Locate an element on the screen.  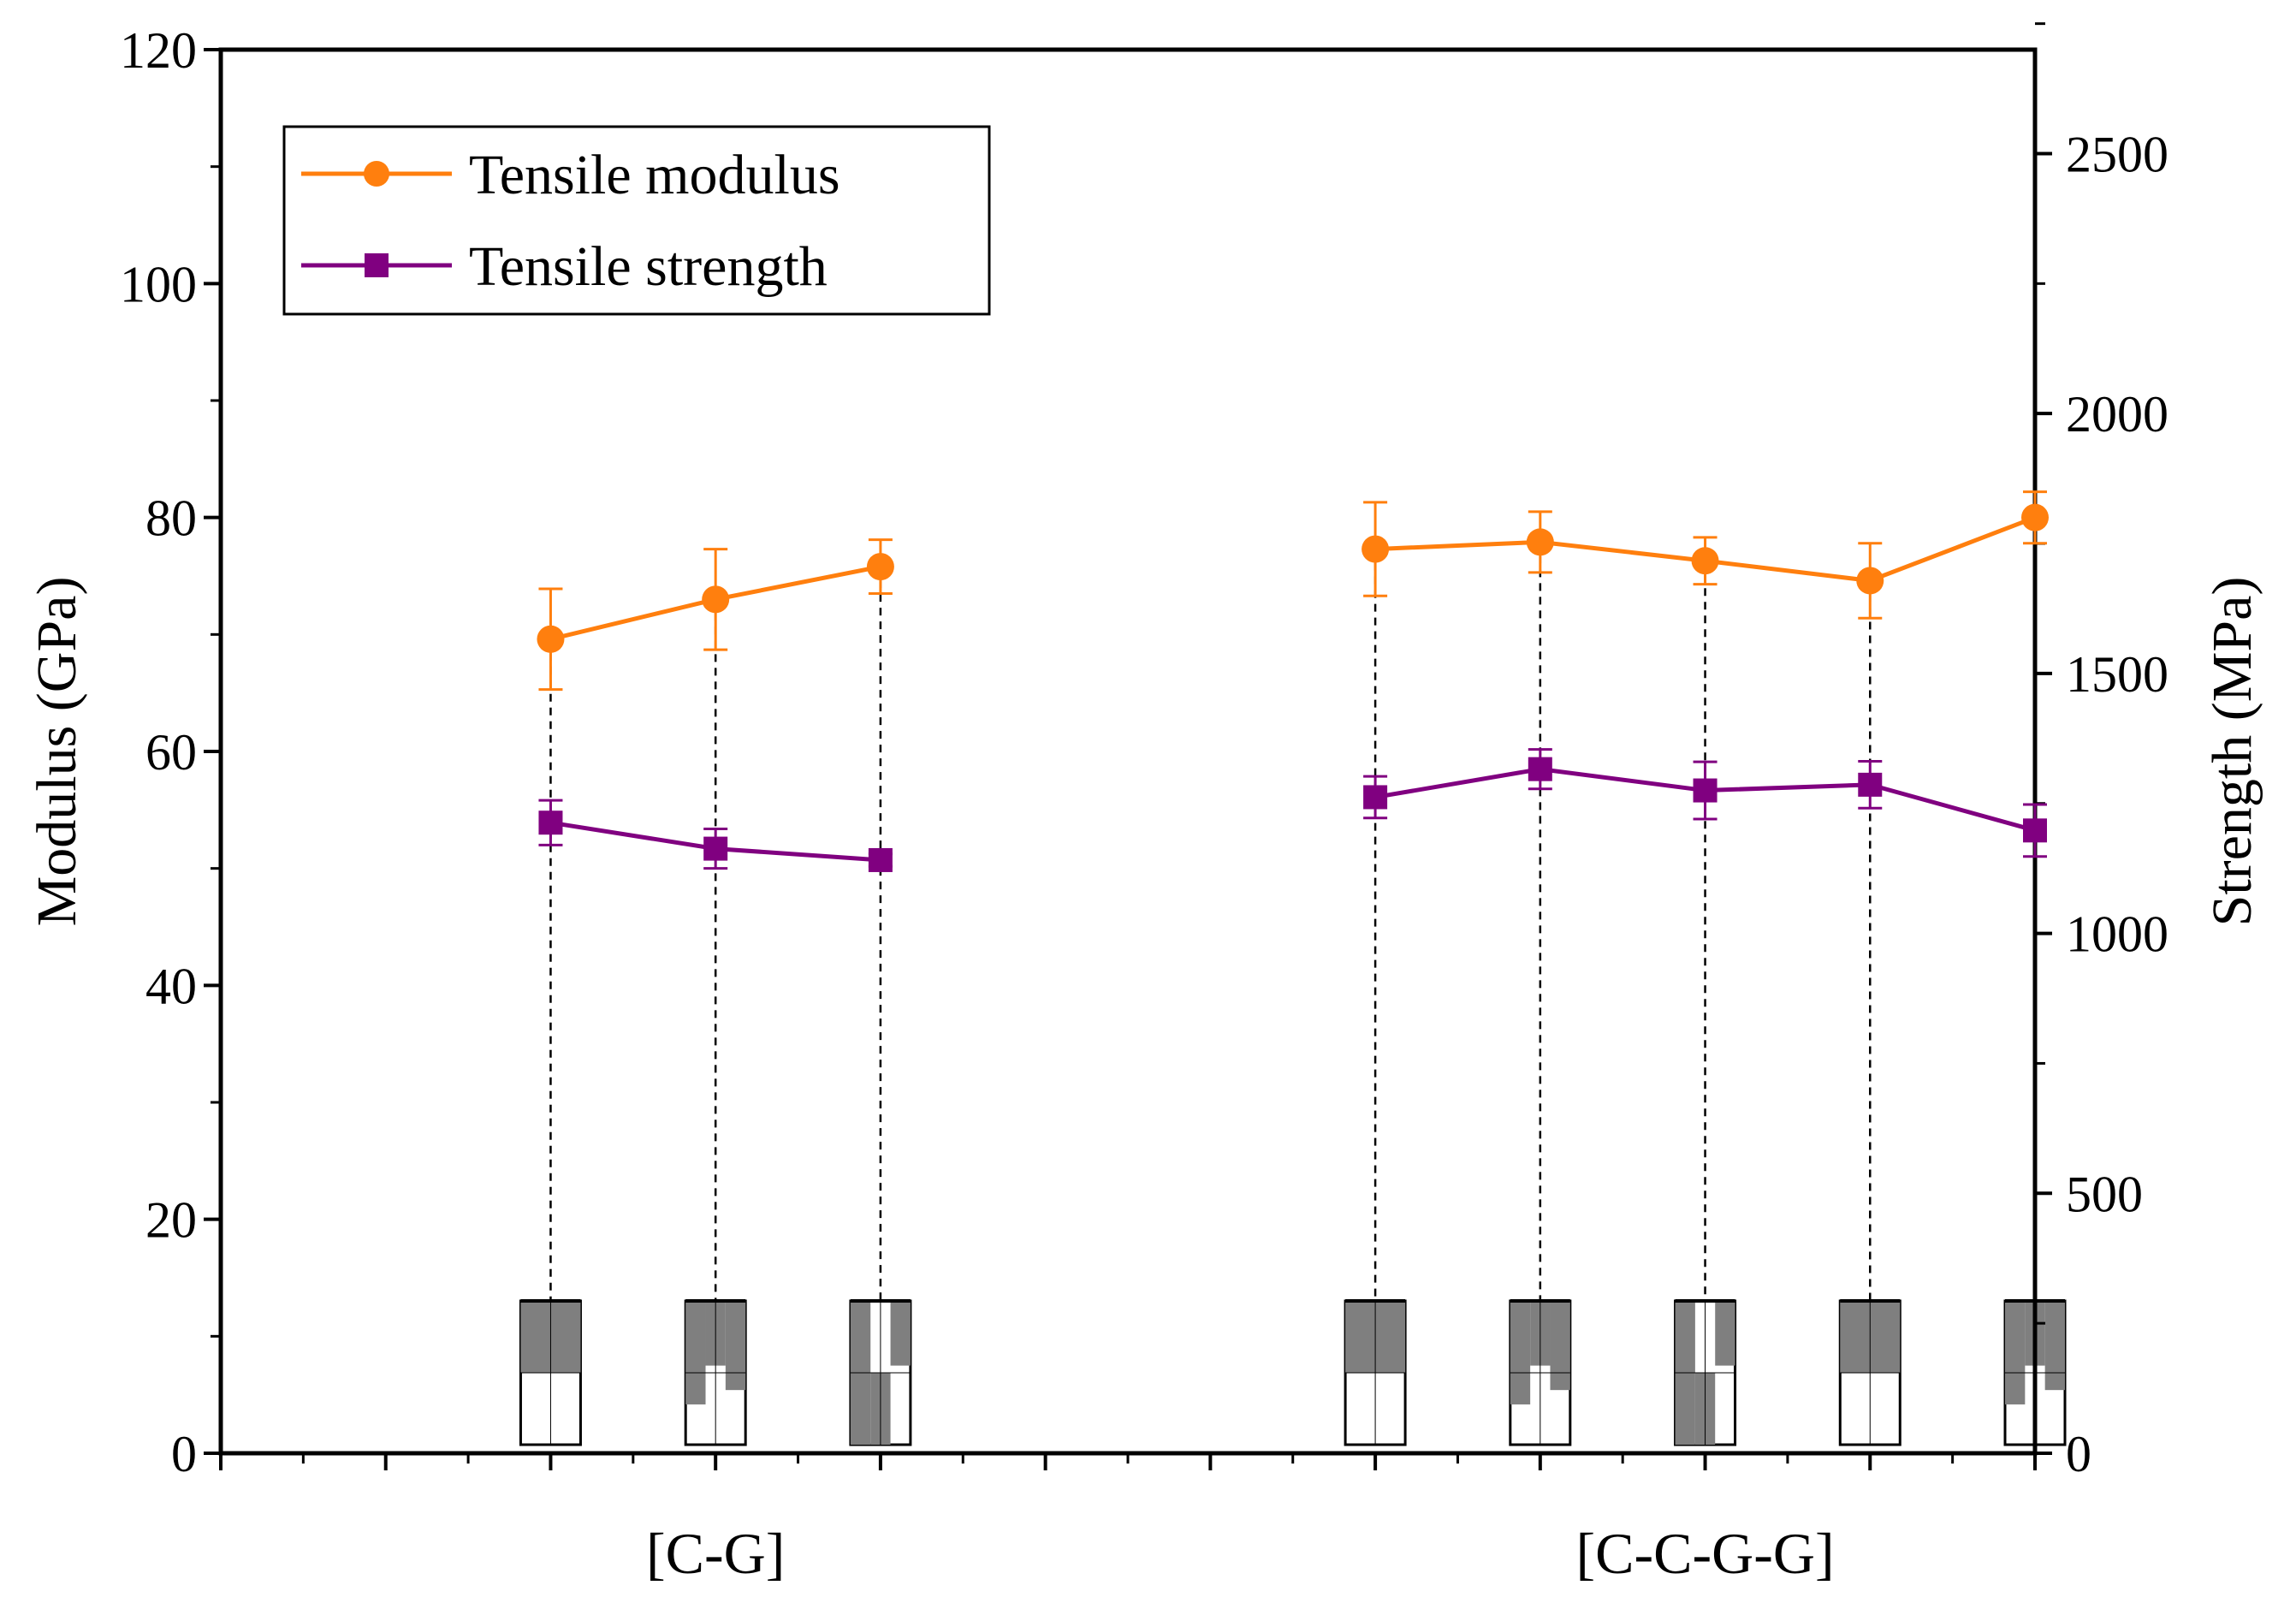
legend-box is located at coordinates (636, 220).